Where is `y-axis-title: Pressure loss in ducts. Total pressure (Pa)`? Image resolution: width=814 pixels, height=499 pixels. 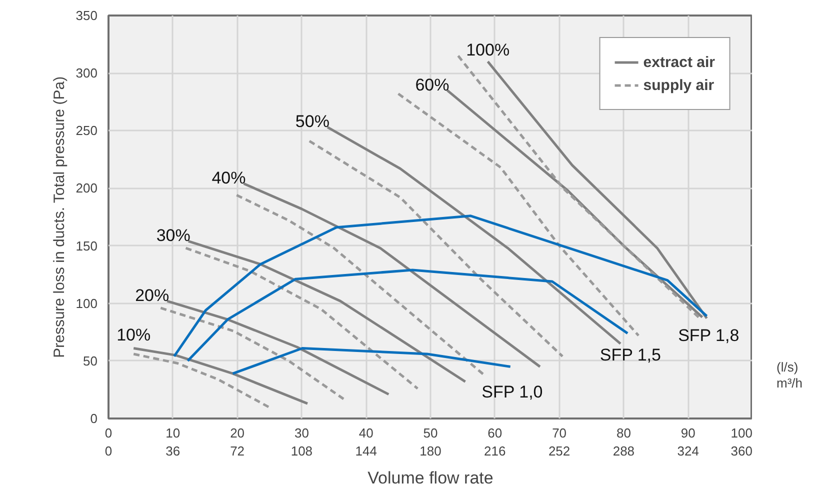 y-axis-title: Pressure loss in ducts. Total pressure (Pa) is located at coordinates (59, 217).